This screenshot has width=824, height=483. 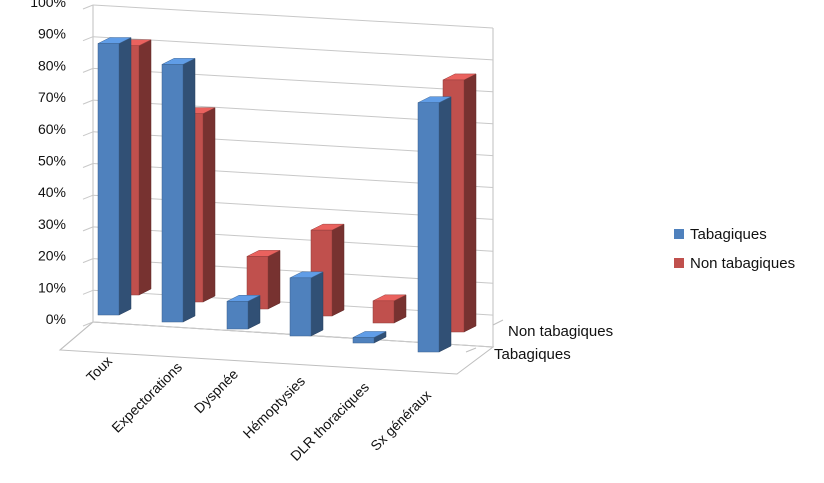 I want to click on y-tick-label: 40%, so click(x=52, y=192).